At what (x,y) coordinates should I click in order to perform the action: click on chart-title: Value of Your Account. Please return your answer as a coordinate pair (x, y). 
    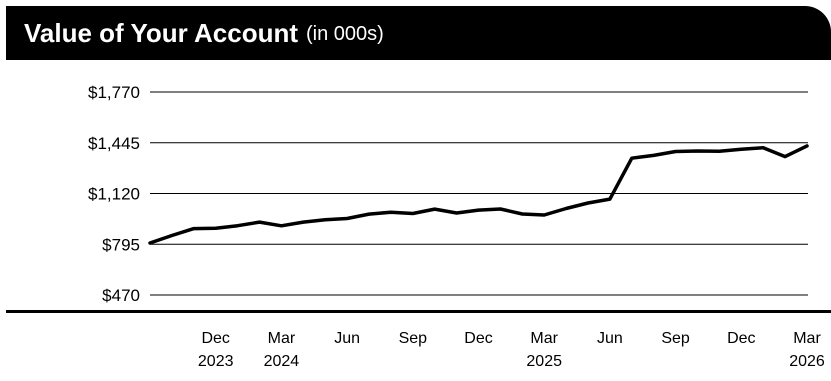
    Looking at the image, I should click on (161, 33).